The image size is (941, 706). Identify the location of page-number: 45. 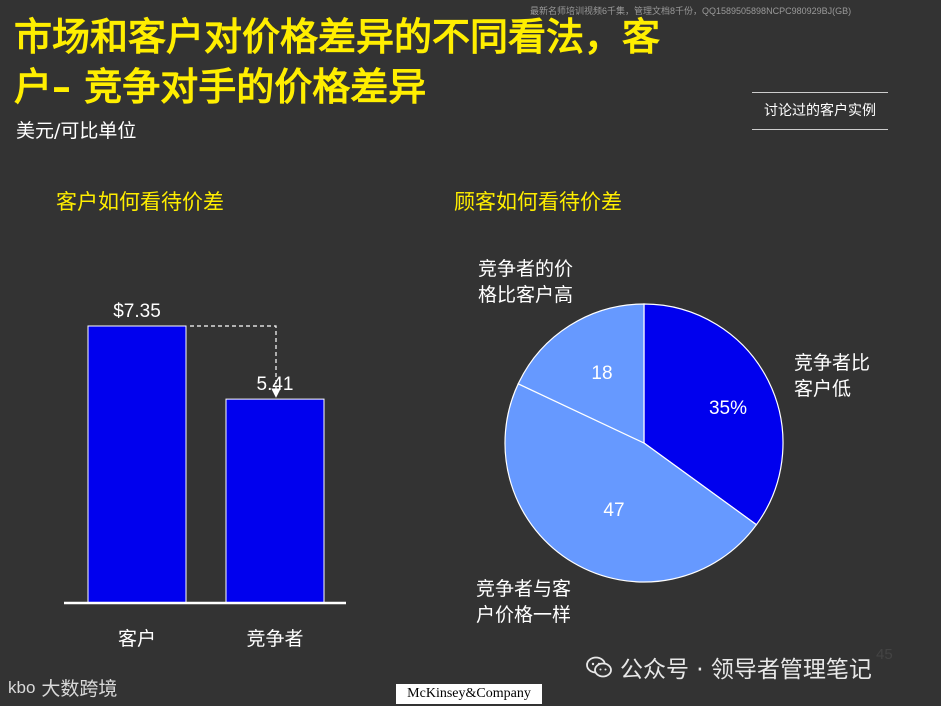
(884, 654).